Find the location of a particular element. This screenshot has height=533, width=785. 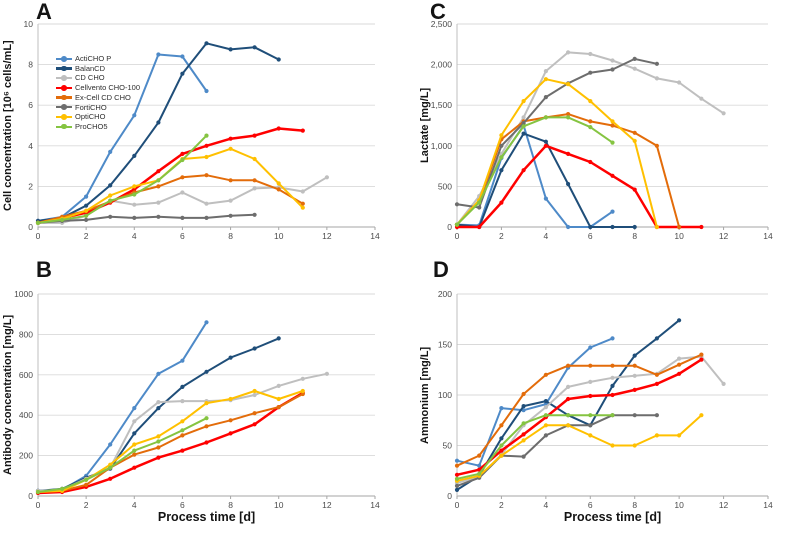

y-axis-title-lactate: Lactate [mg/L] is located at coordinates (425, 125).